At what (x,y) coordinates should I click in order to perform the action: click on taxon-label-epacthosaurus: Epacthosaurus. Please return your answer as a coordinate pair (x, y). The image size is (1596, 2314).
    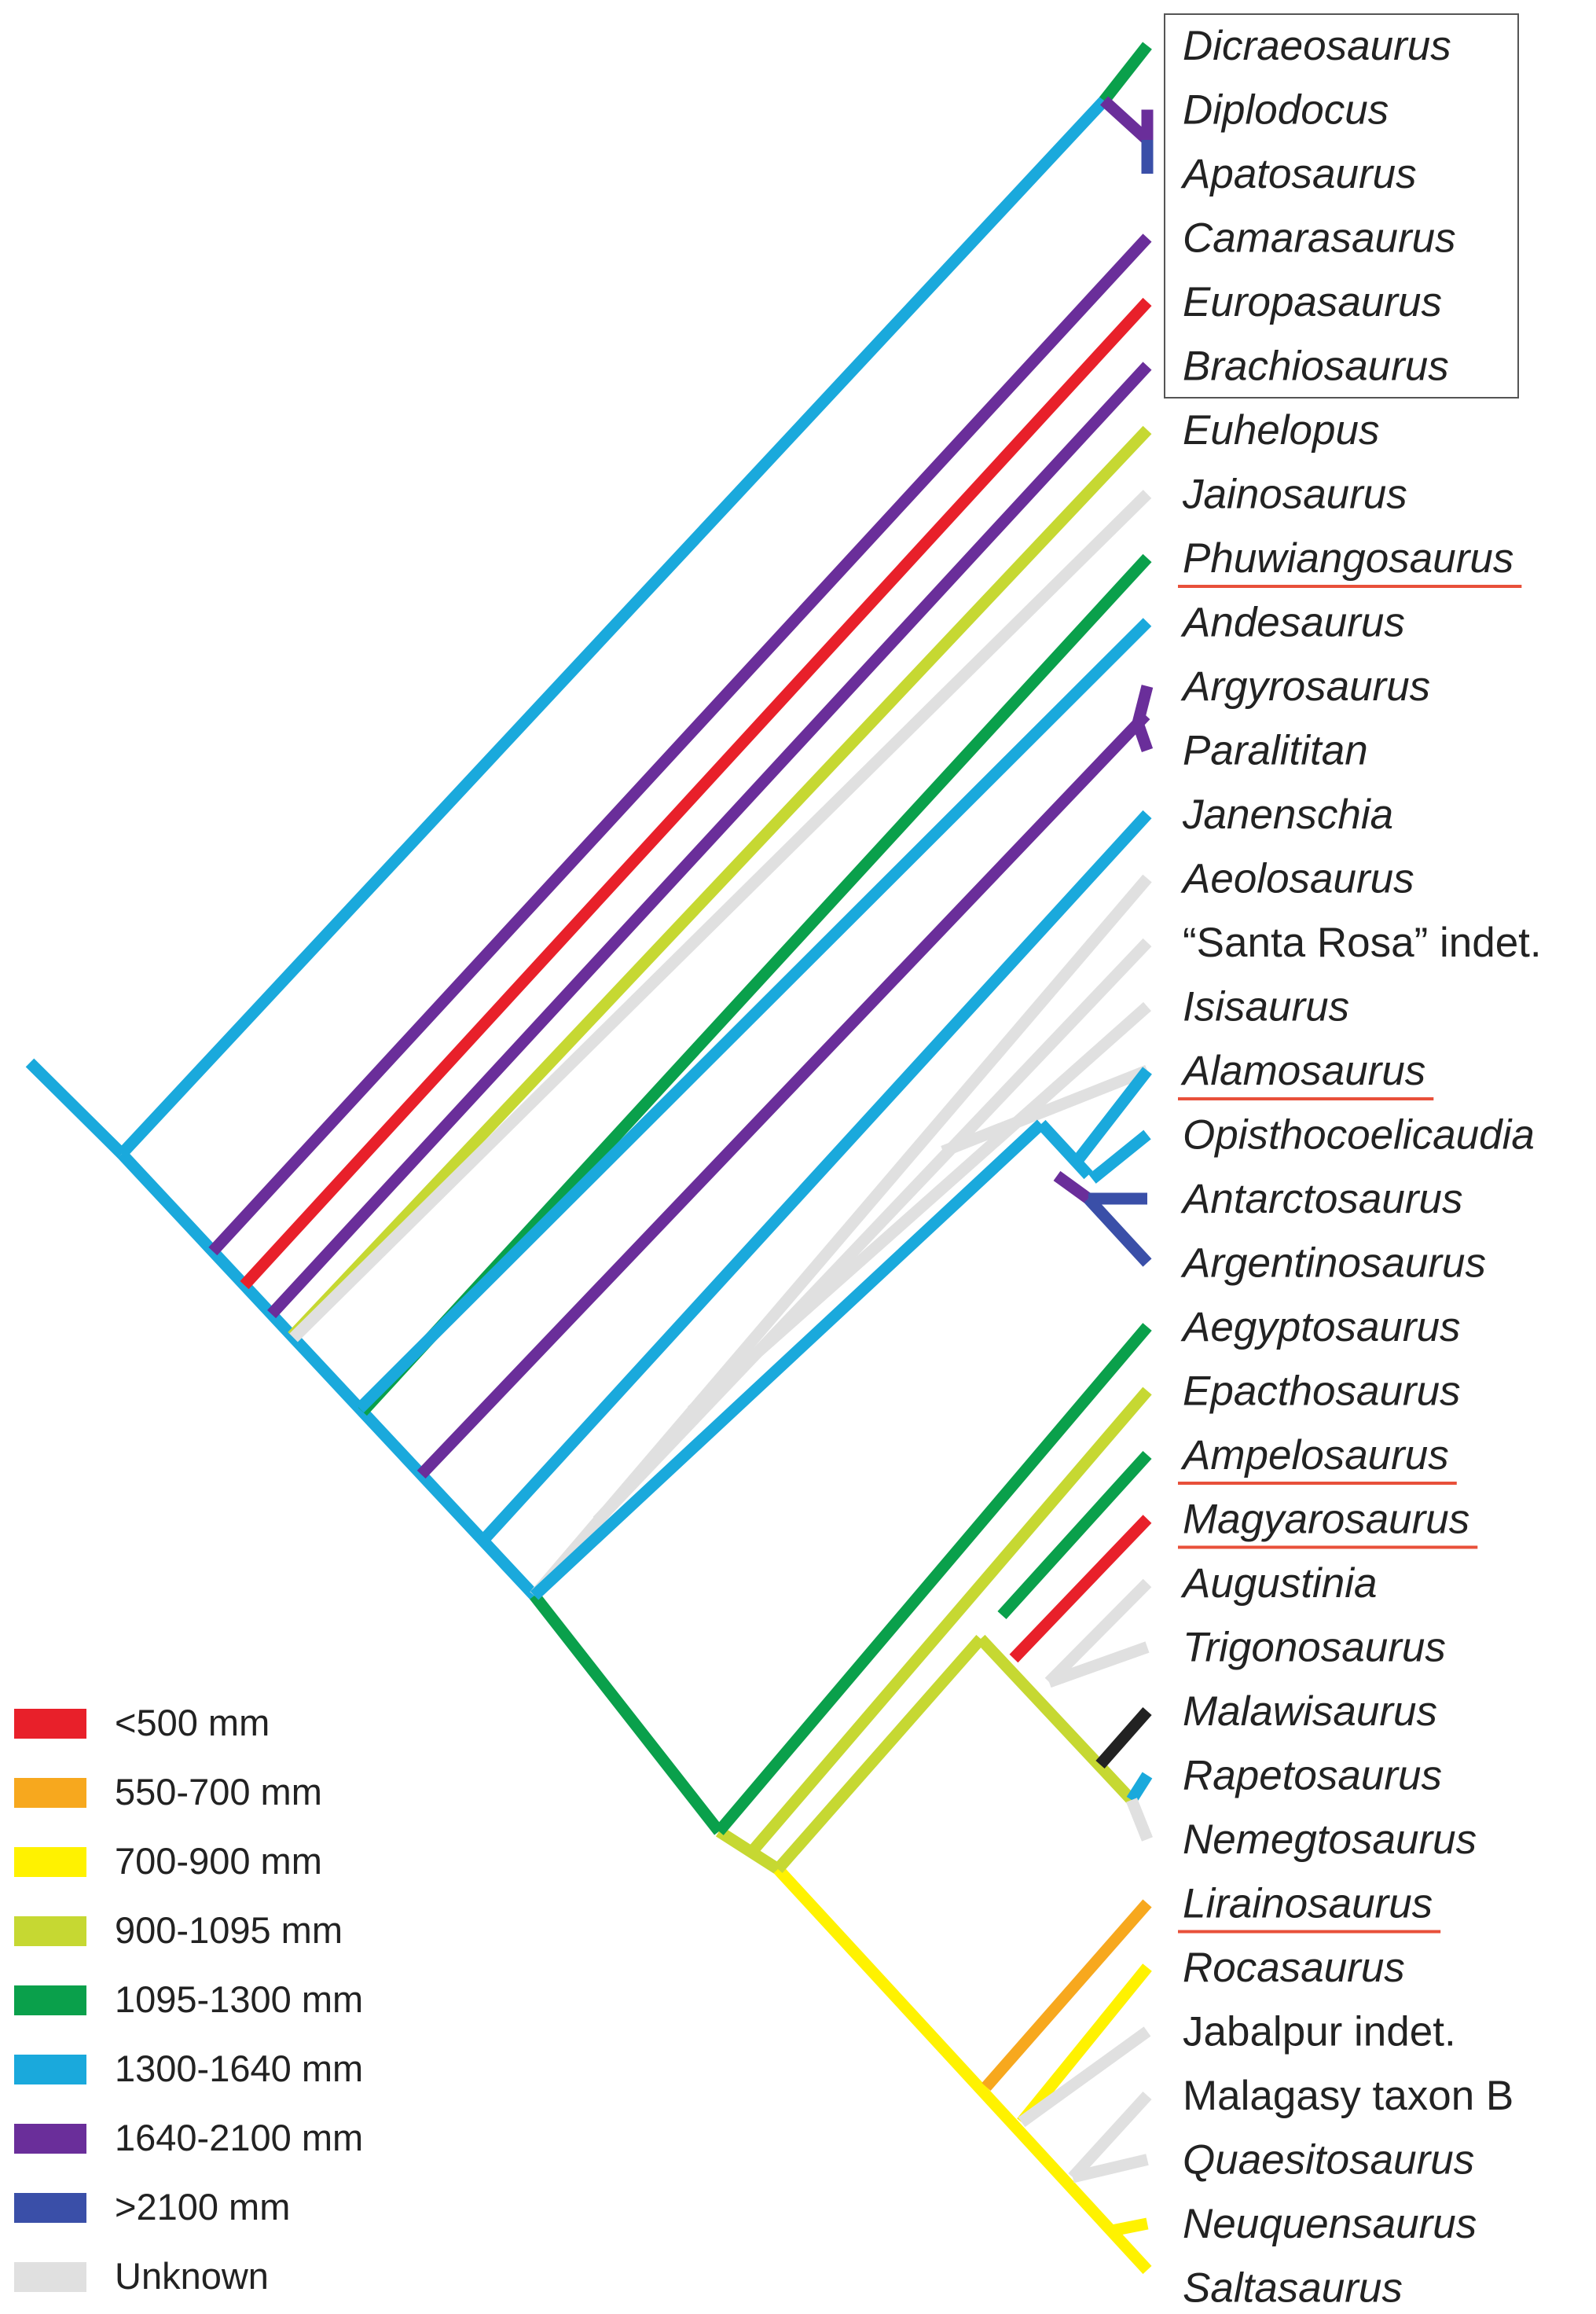
    Looking at the image, I should click on (1322, 1391).